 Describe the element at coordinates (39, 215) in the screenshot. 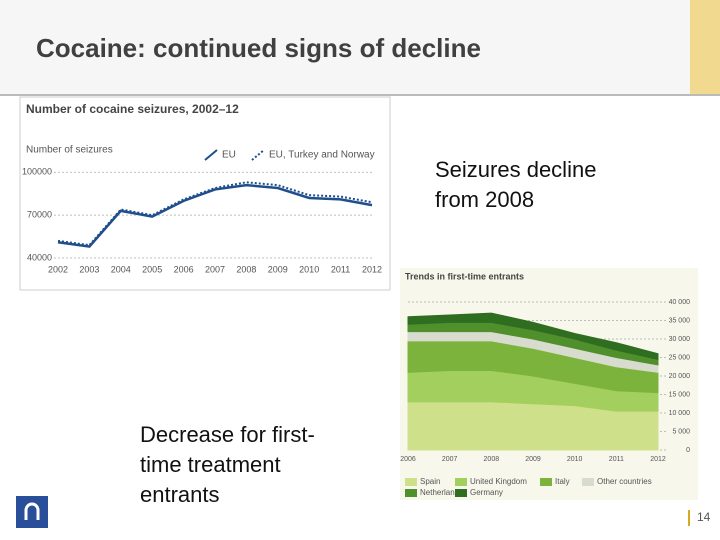

I see `y-tick-label: 70000` at that location.